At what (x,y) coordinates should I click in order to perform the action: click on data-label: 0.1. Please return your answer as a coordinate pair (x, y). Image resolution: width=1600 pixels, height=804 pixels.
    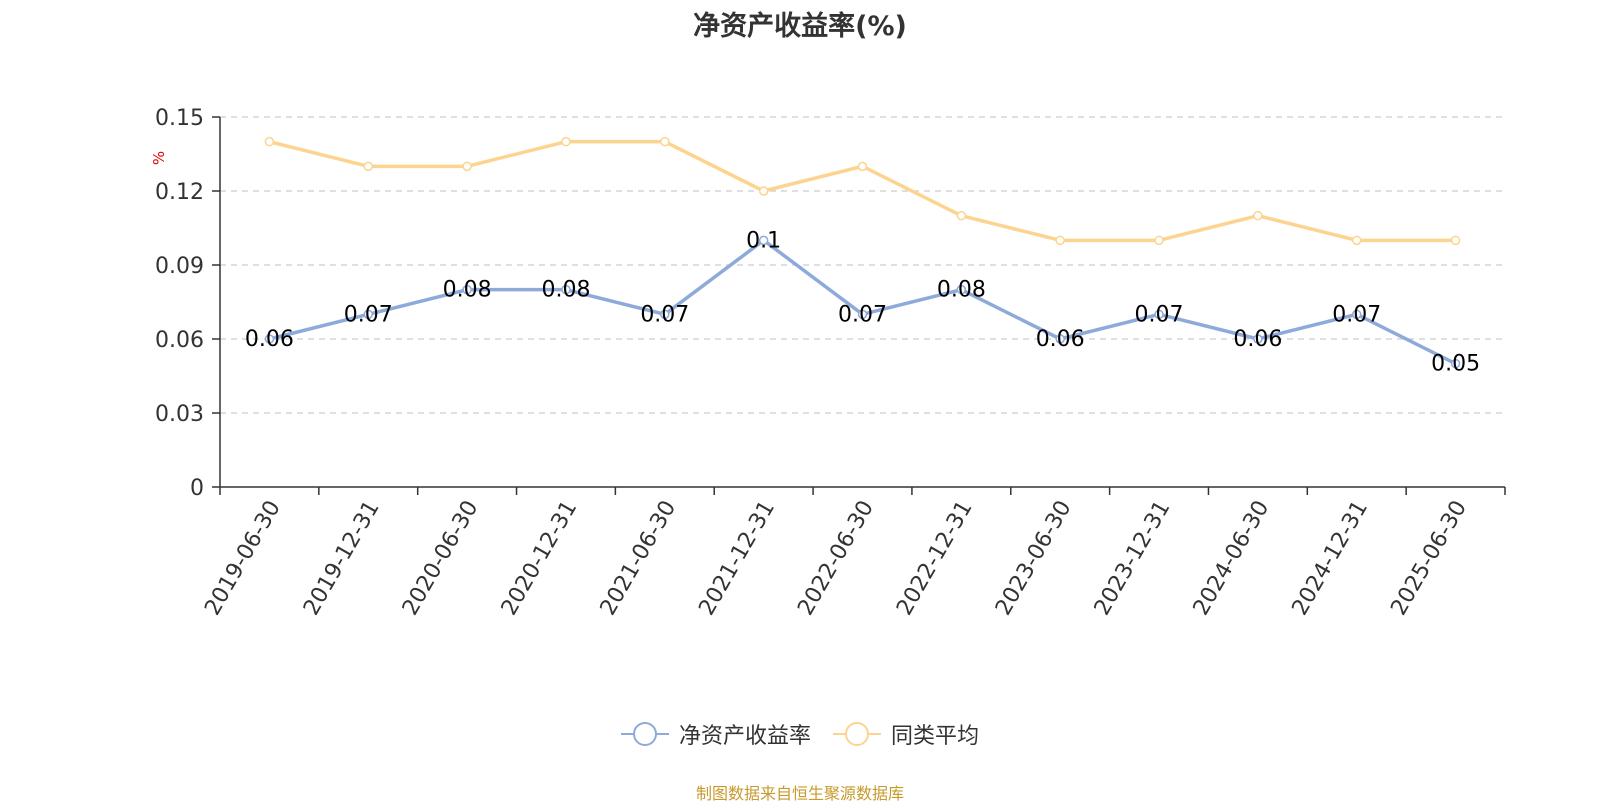
    Looking at the image, I should click on (763, 240).